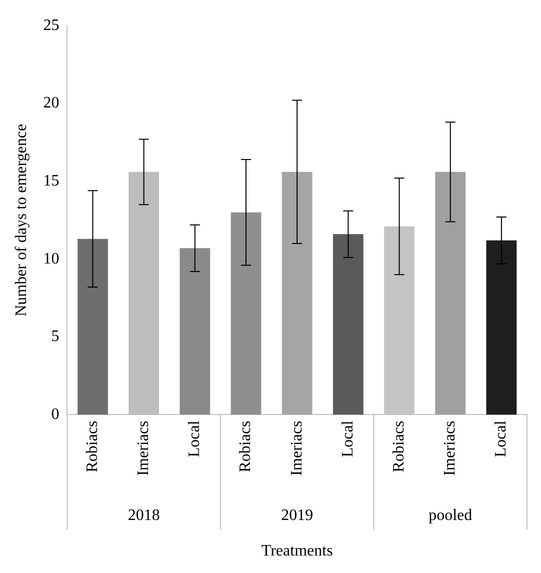 The height and width of the screenshot is (573, 541). Describe the element at coordinates (55, 337) in the screenshot. I see `y-tick-label: 5` at that location.